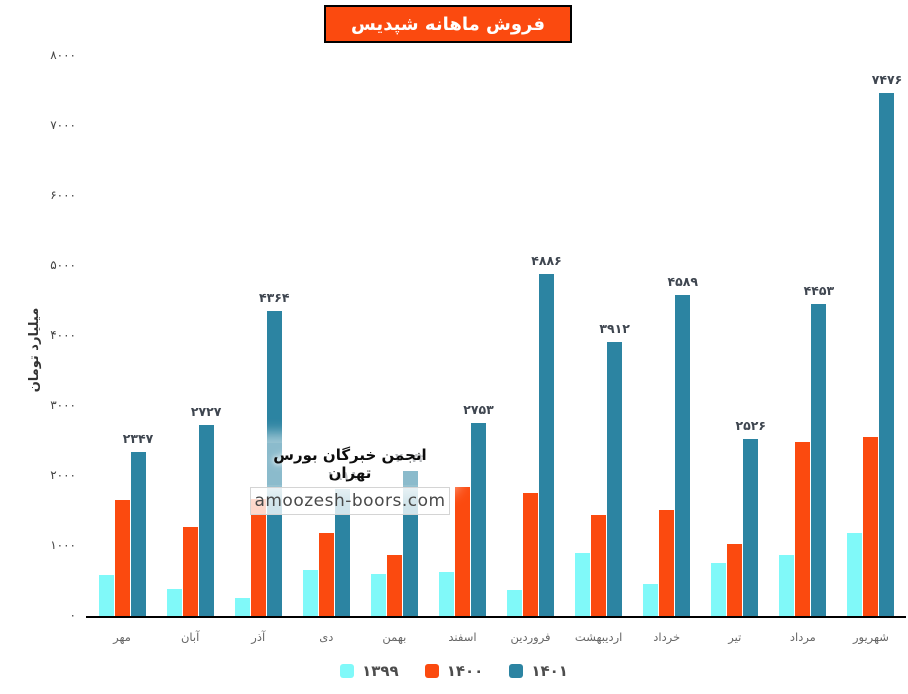 Image resolution: width=908 pixels, height=694 pixels. Describe the element at coordinates (478, 410) in the screenshot. I see `bar-value-label: ۲۷۵۳` at that location.